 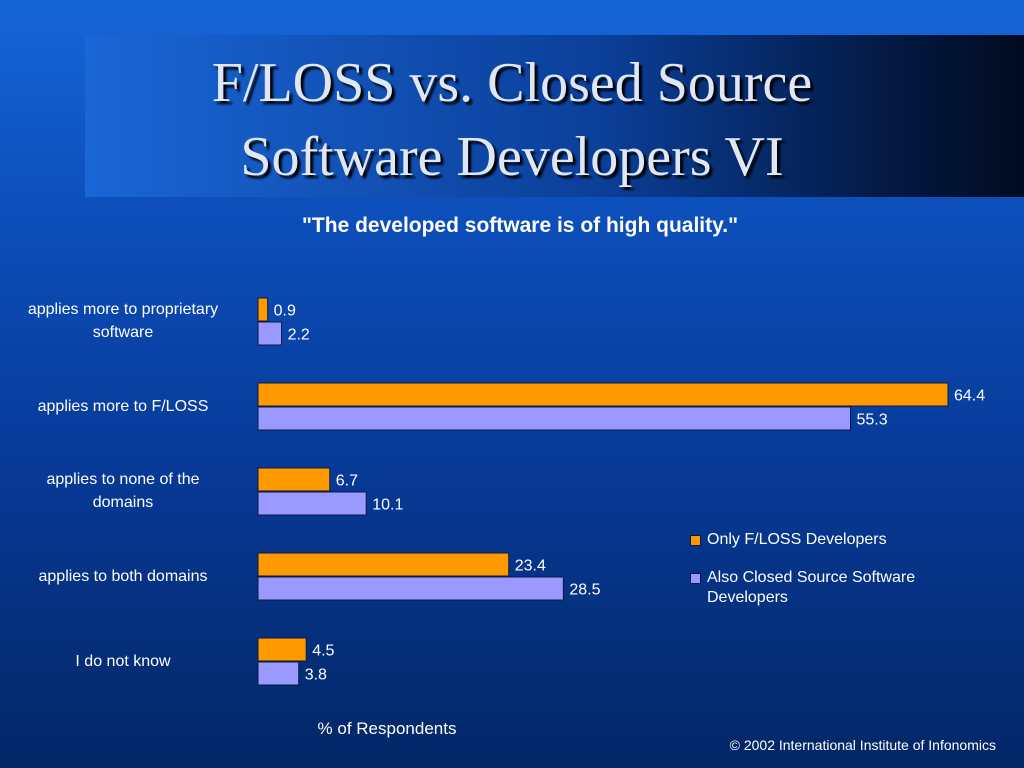 What do you see at coordinates (512, 157) in the screenshot?
I see `slide-title-line-2: Software Developers VI` at bounding box center [512, 157].